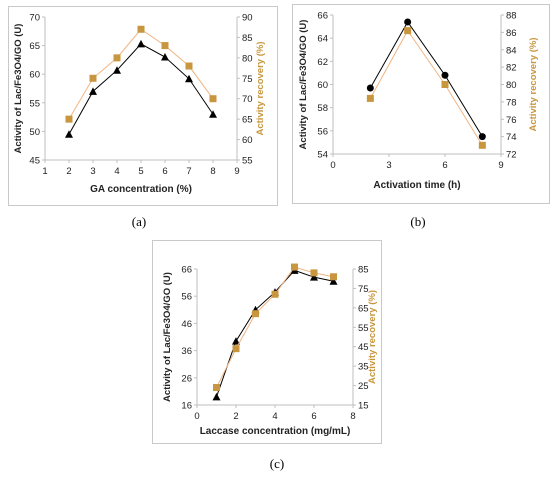  What do you see at coordinates (511, 50) in the screenshot?
I see `y-right-tick-label: 84` at bounding box center [511, 50].